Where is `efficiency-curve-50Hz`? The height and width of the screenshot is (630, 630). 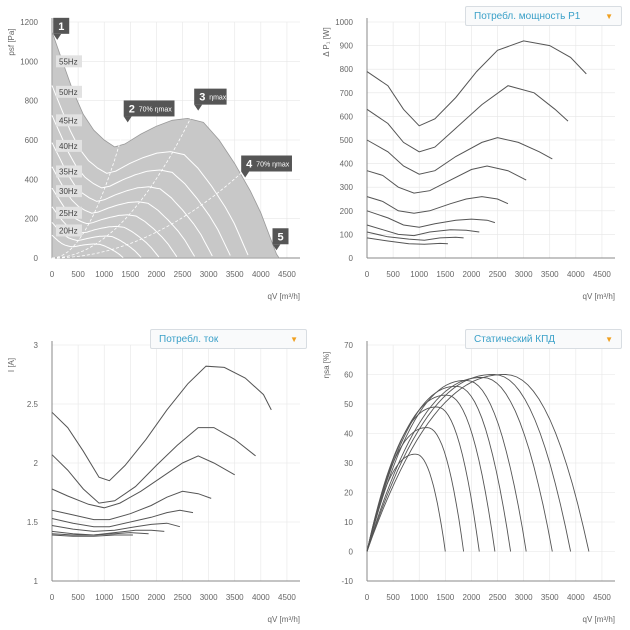
efficiency-curve-50Hz is located at coordinates (459, 464).